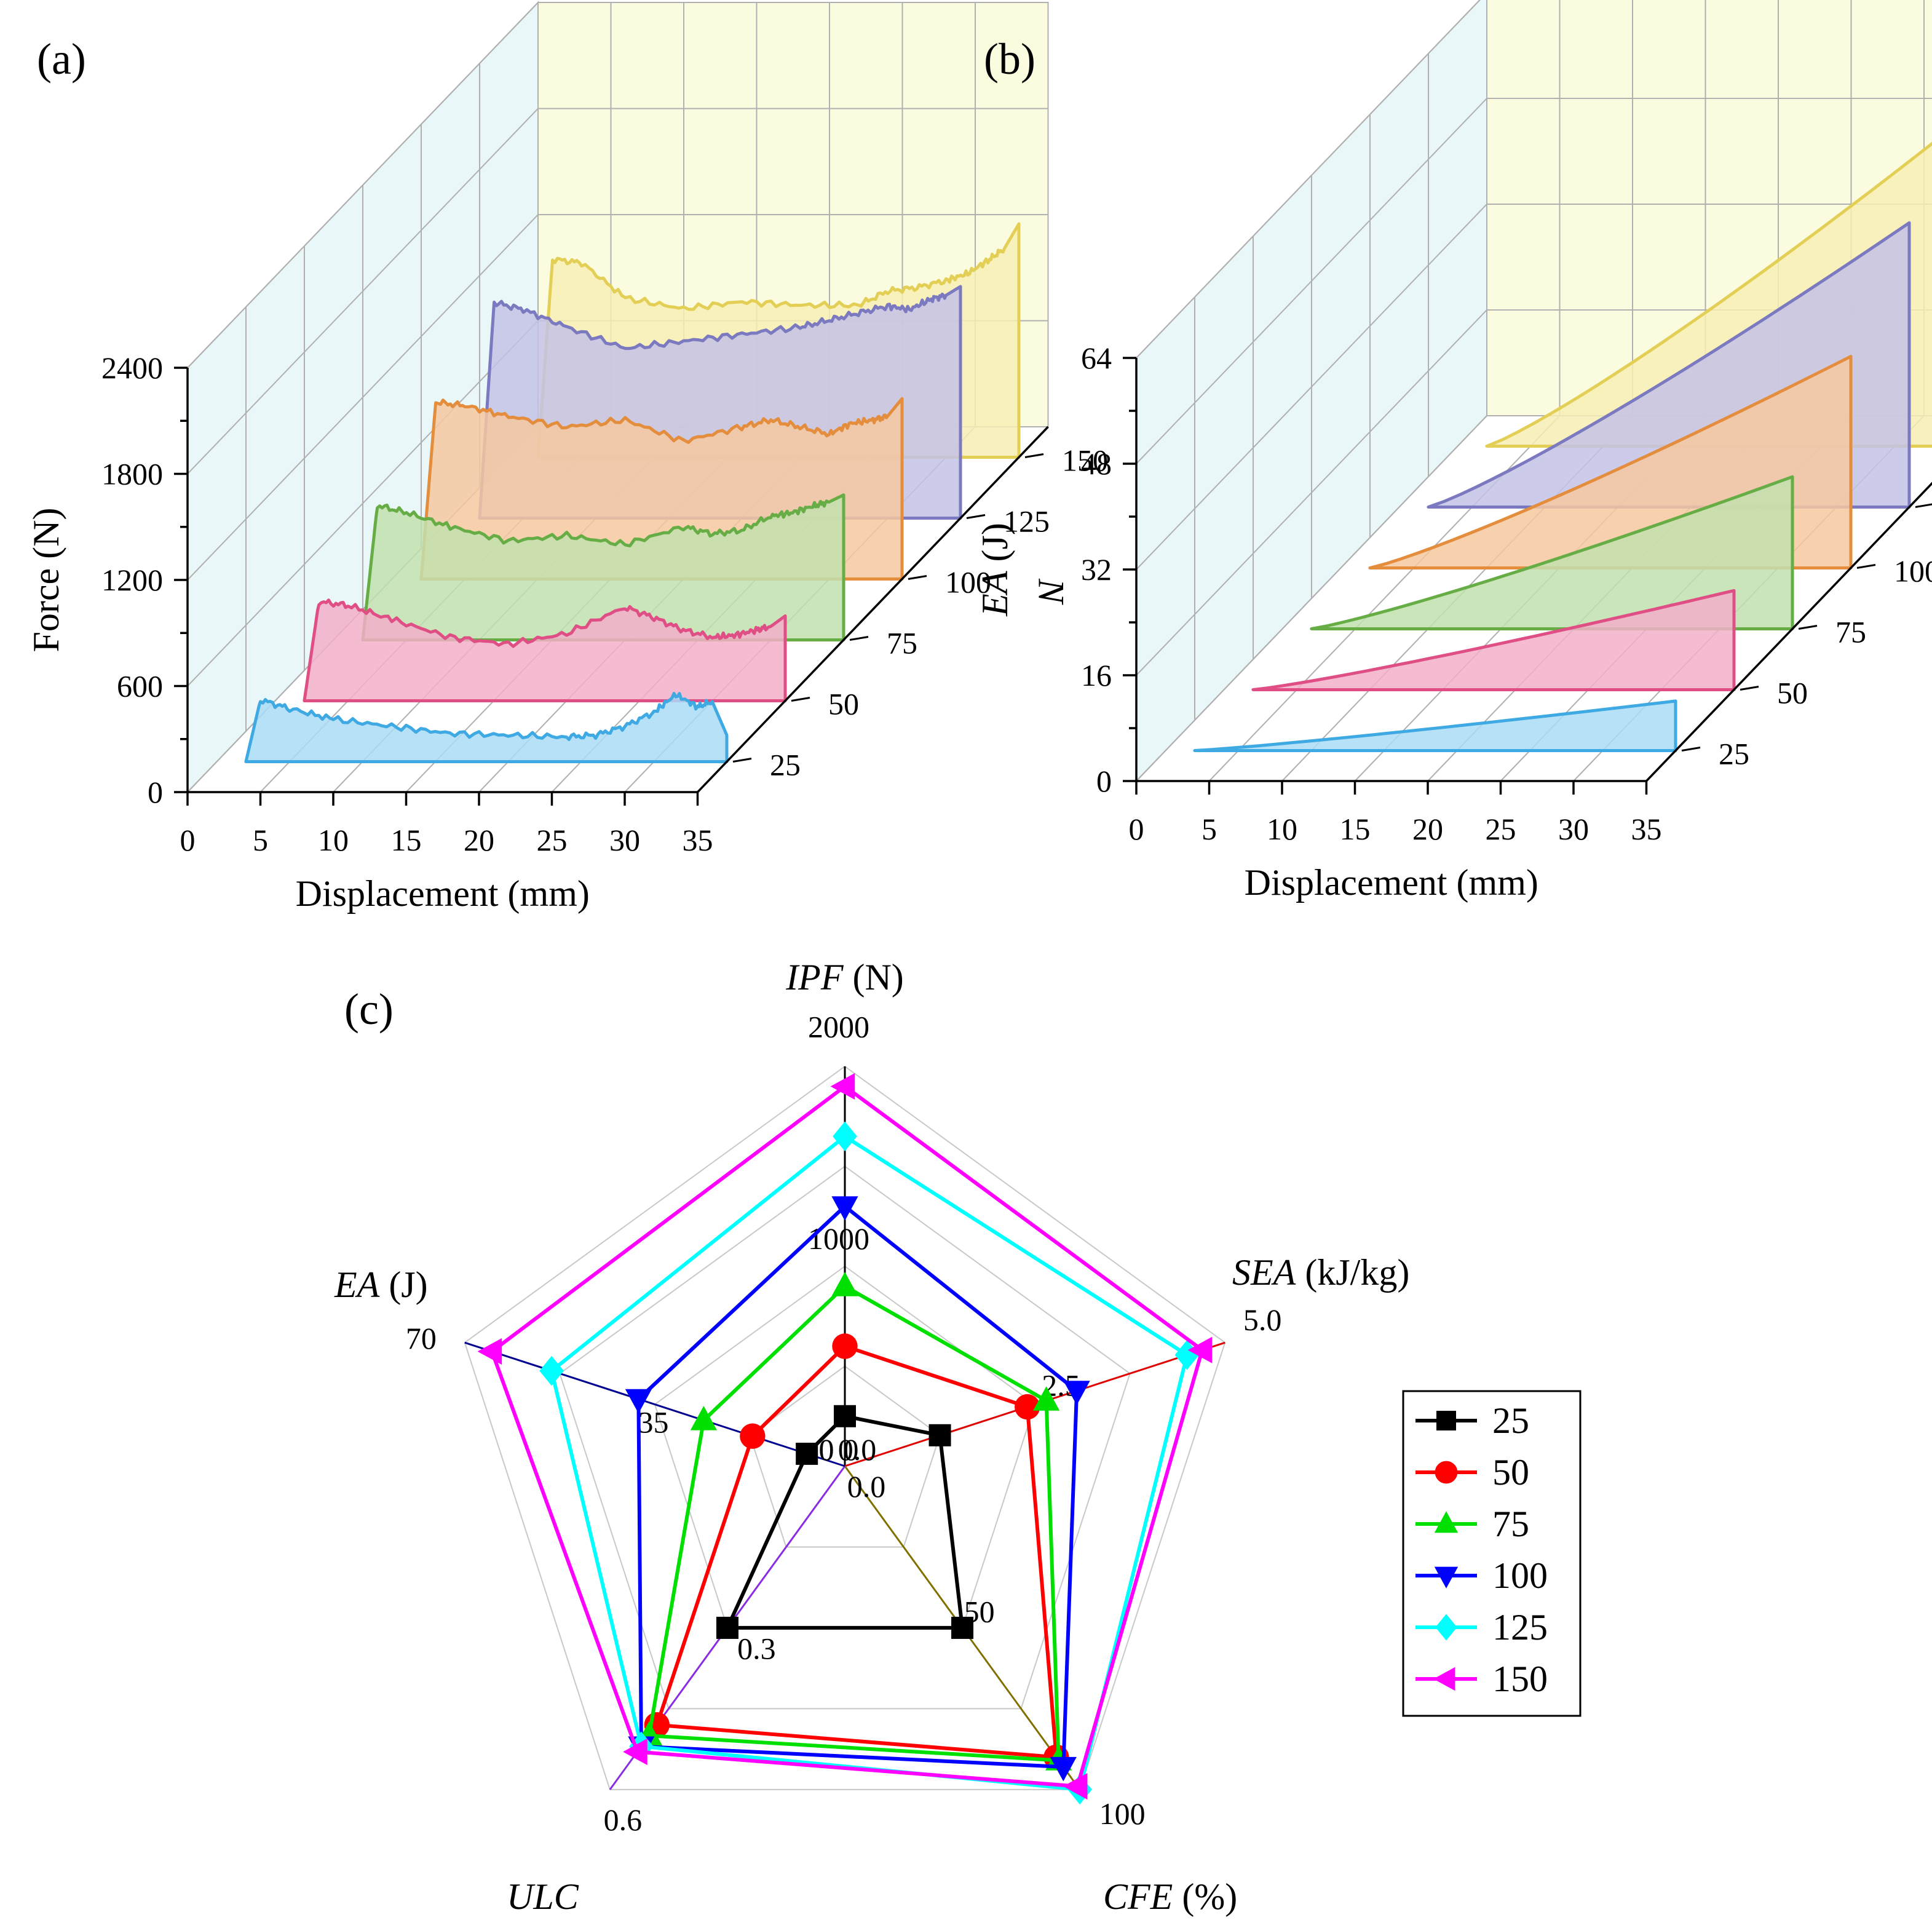 The height and width of the screenshot is (1928, 1932). I want to click on y-tick-label: 32, so click(1096, 569).